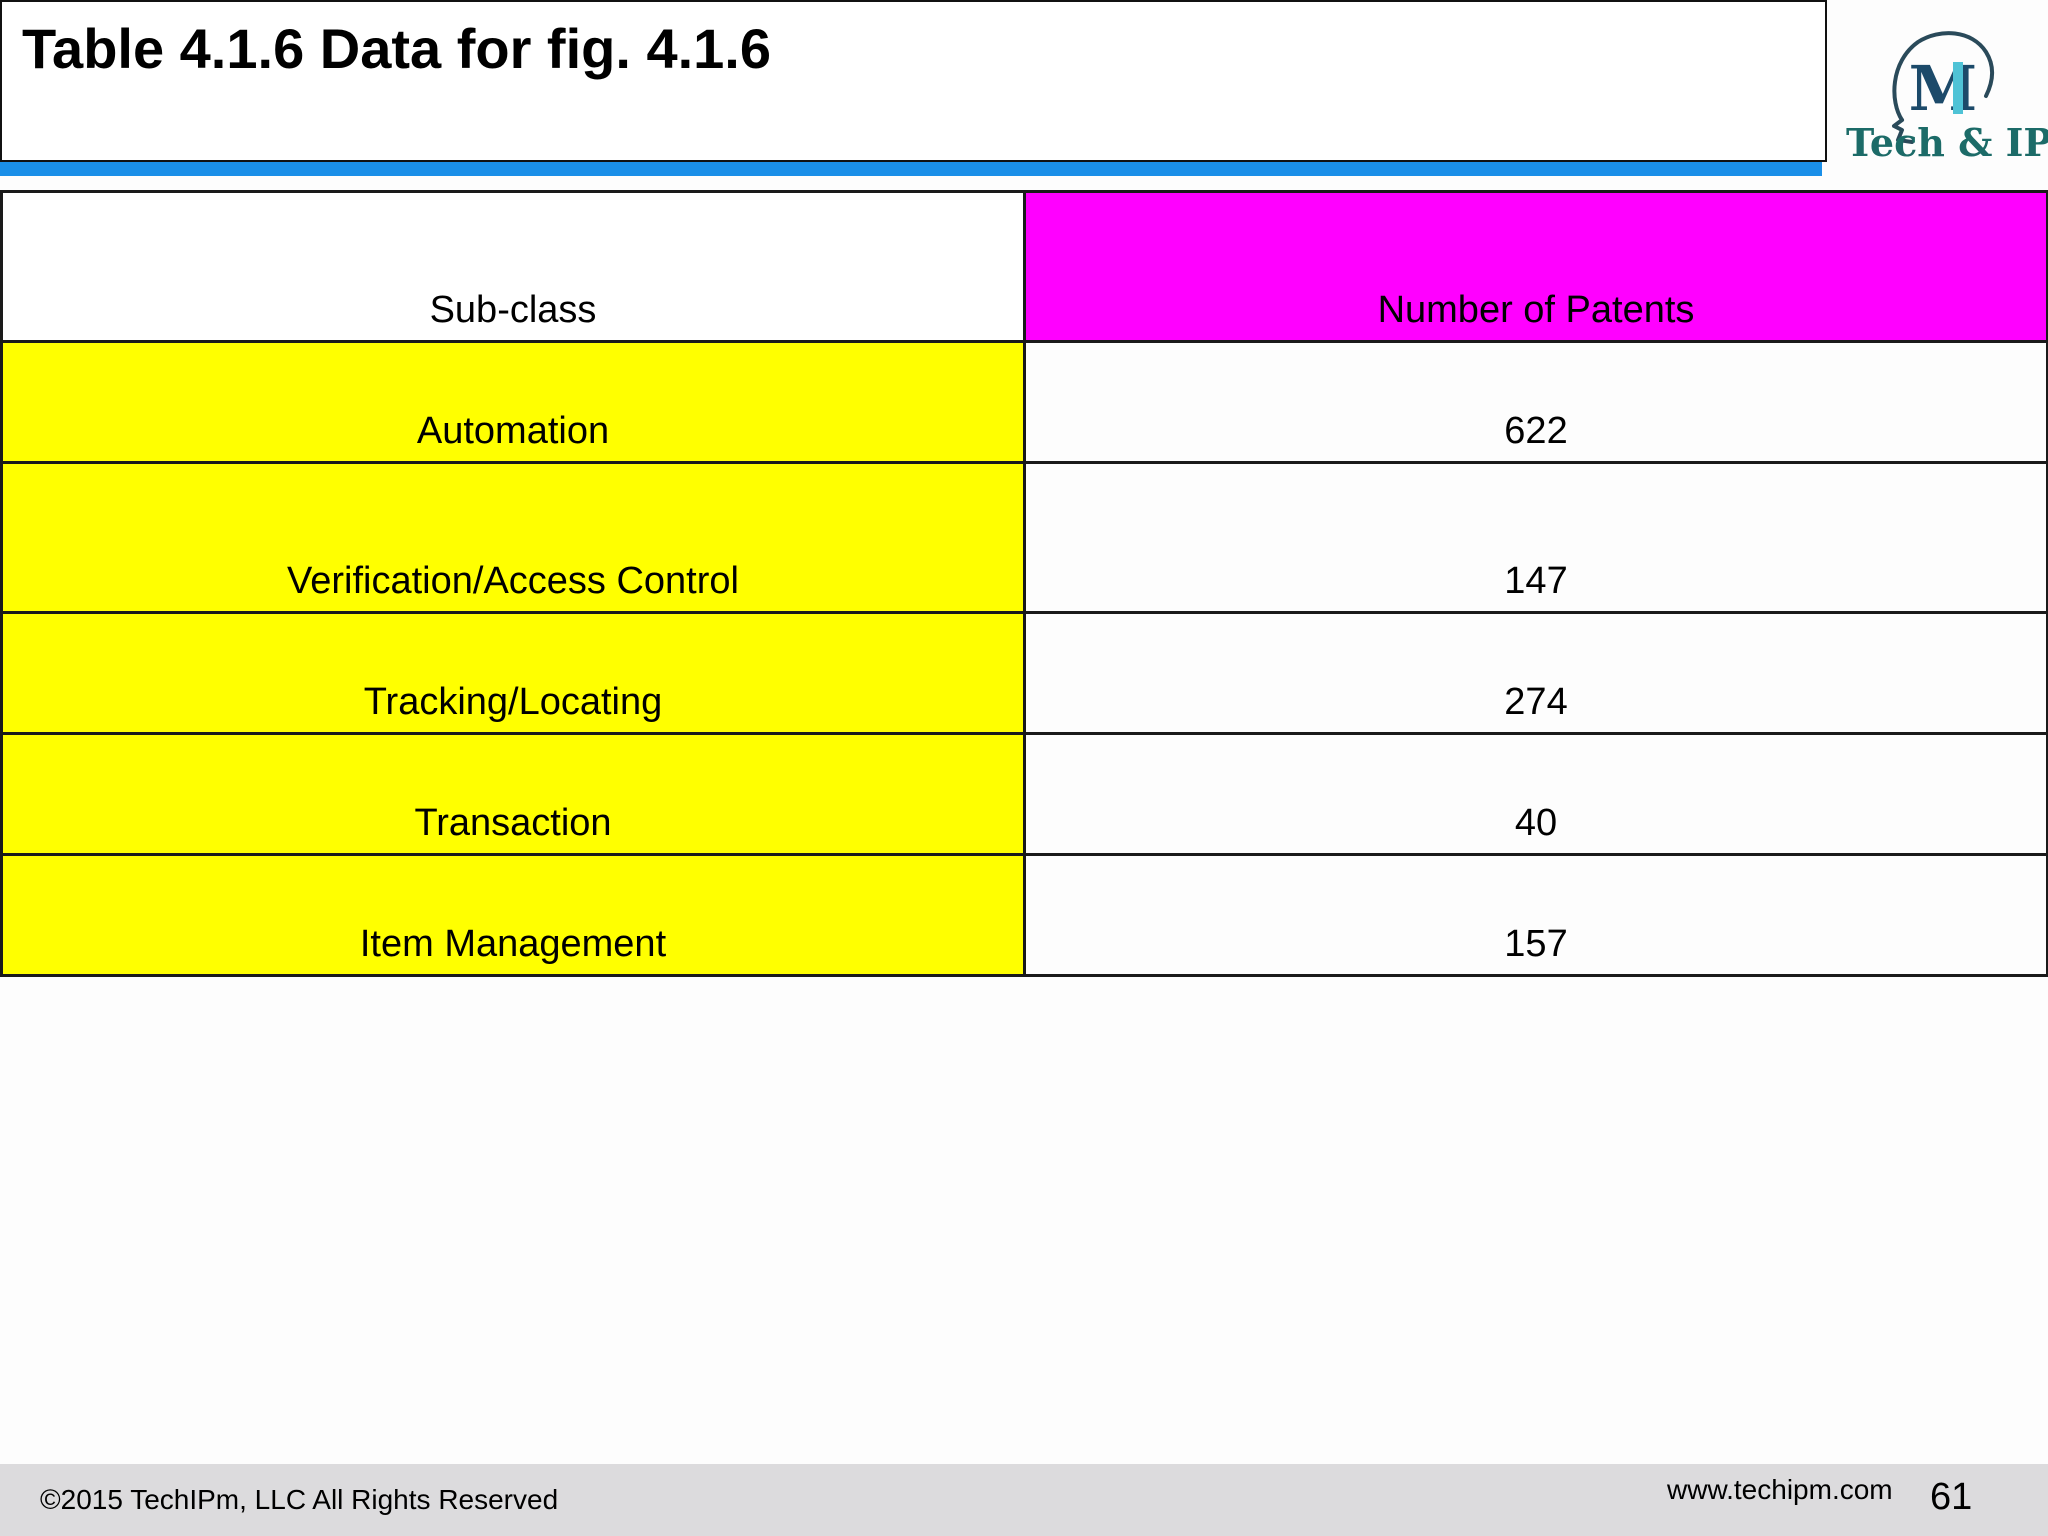 Image resolution: width=2048 pixels, height=1536 pixels. I want to click on subclass-cell: Automation, so click(513, 402).